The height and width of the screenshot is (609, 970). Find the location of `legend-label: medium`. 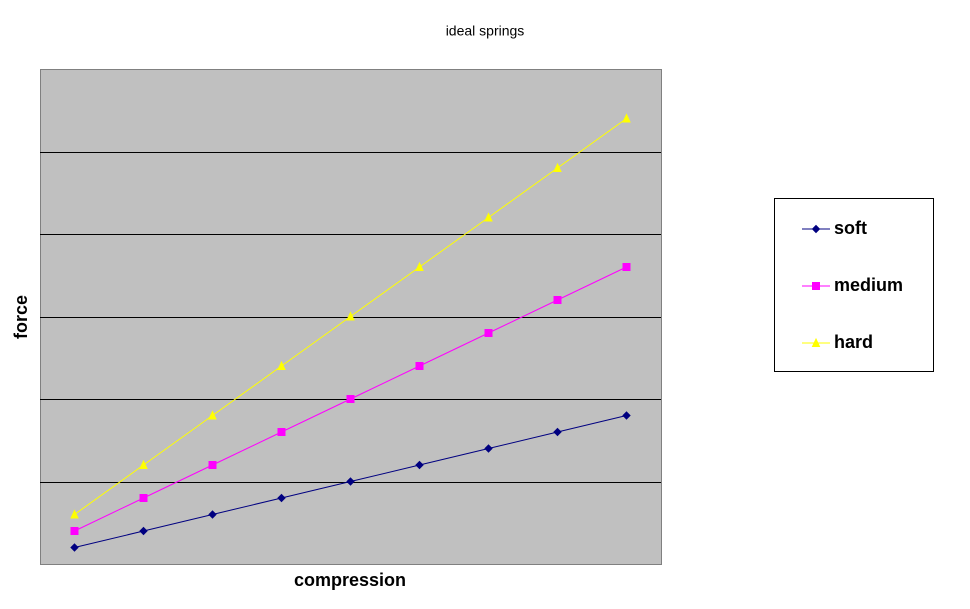

legend-label: medium is located at coordinates (868, 285).